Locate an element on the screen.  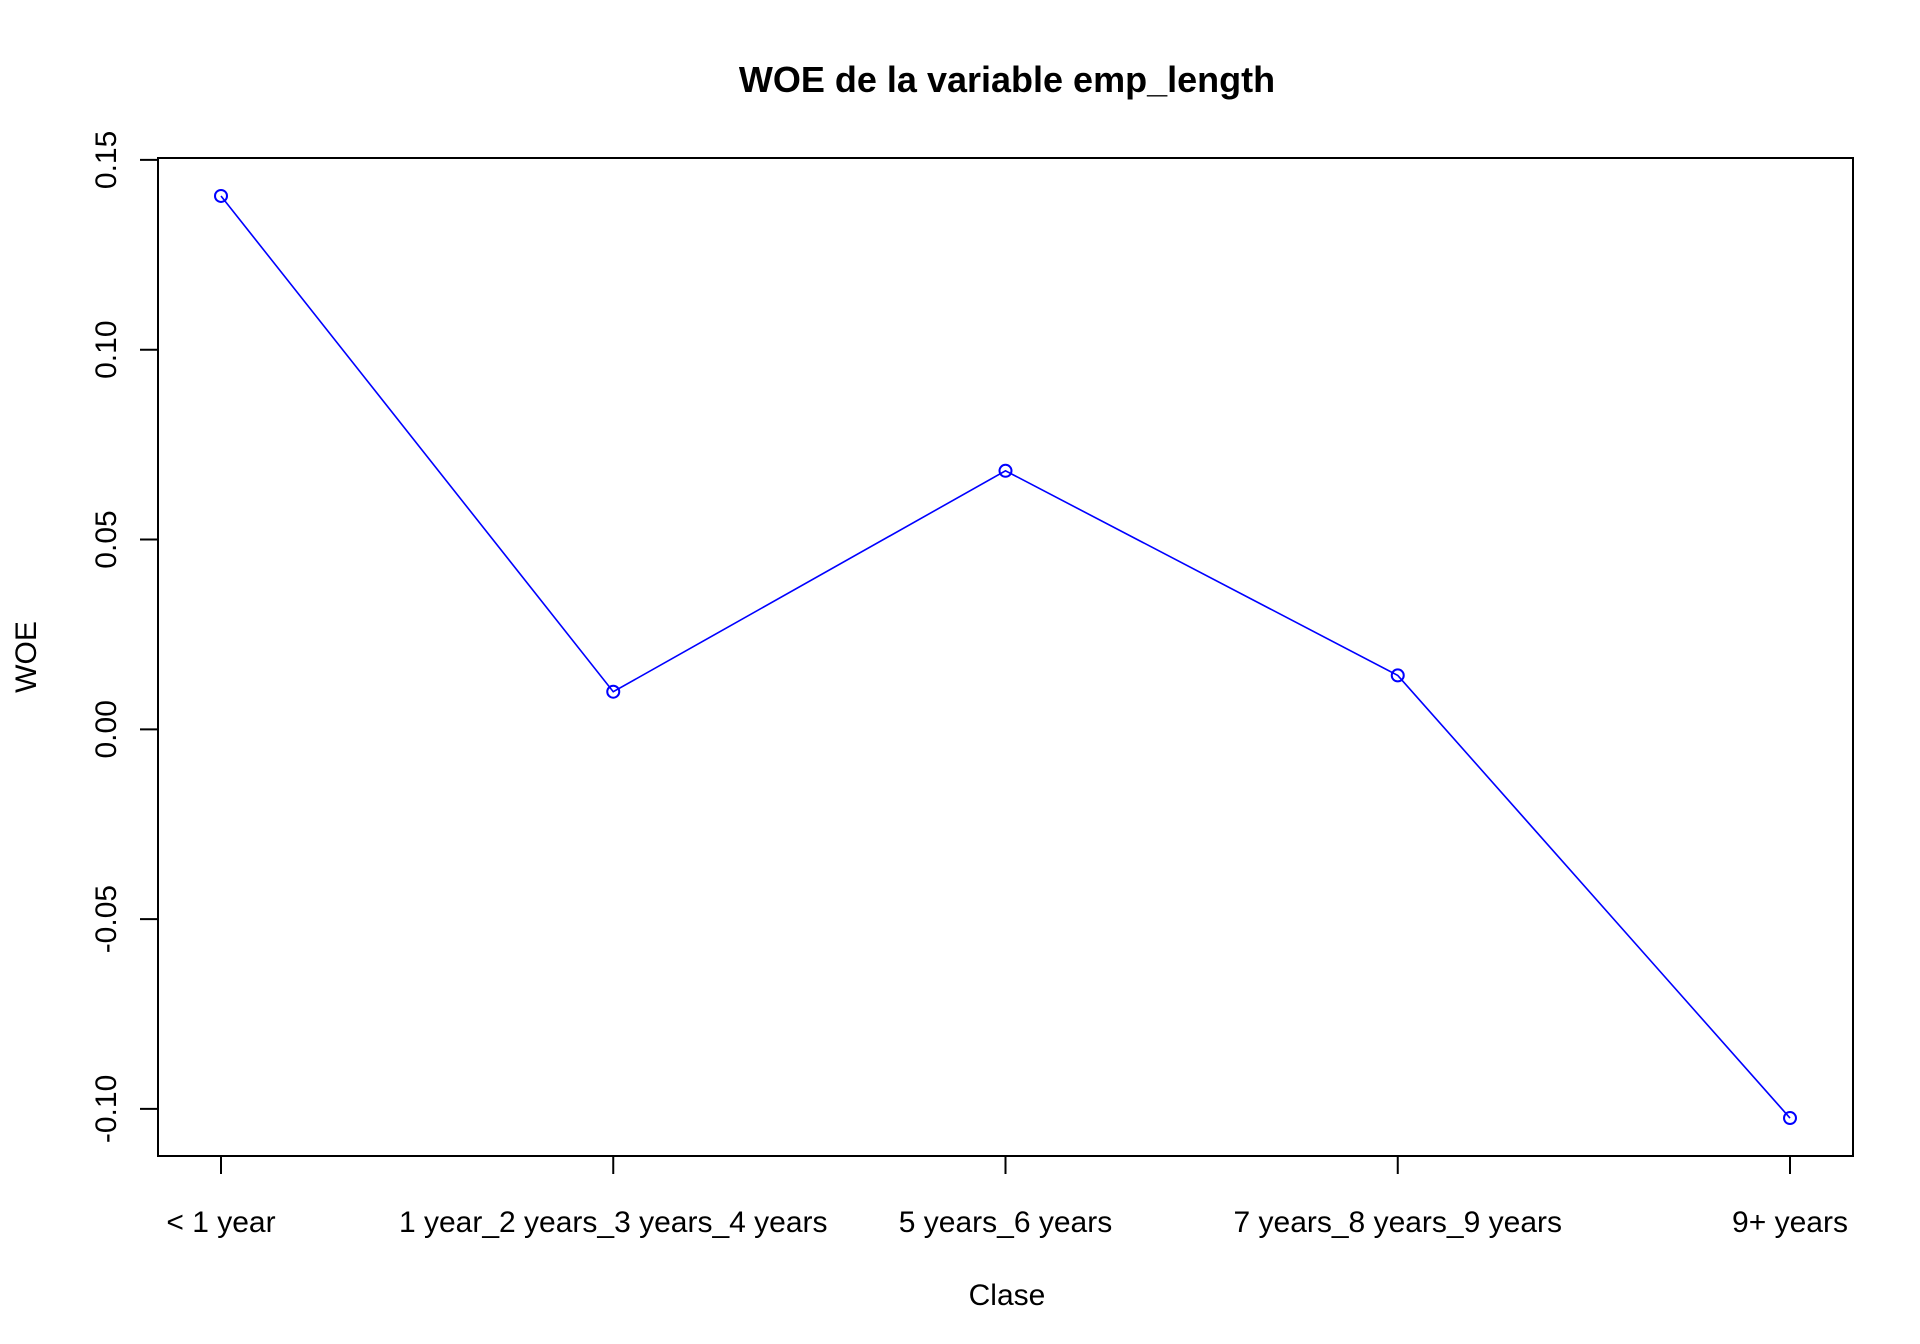
y-tick-label: 0.05 is located at coordinates (106, 539).